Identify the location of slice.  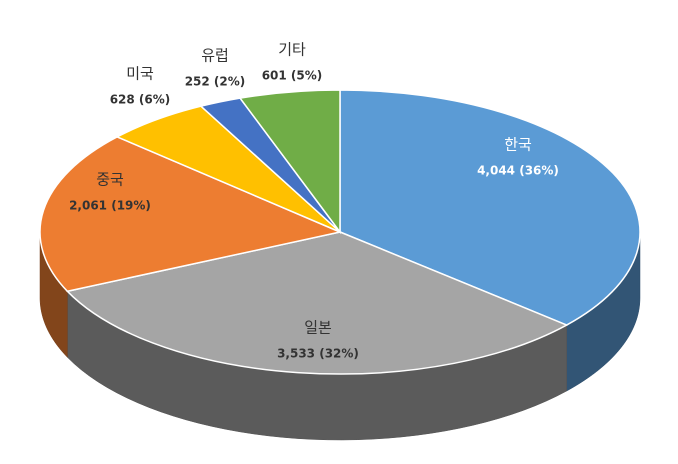
(289, 162).